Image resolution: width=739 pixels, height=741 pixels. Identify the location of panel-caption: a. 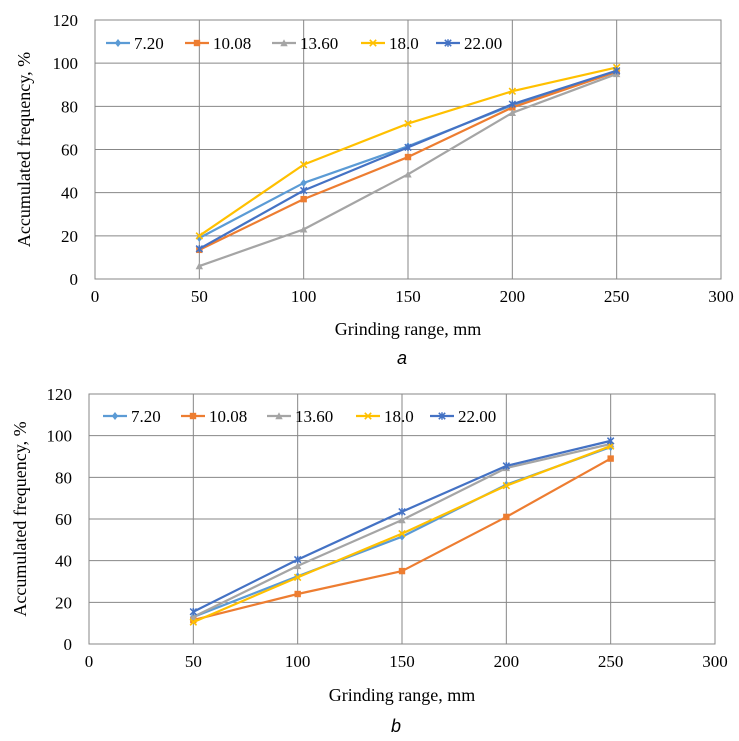
(402, 358).